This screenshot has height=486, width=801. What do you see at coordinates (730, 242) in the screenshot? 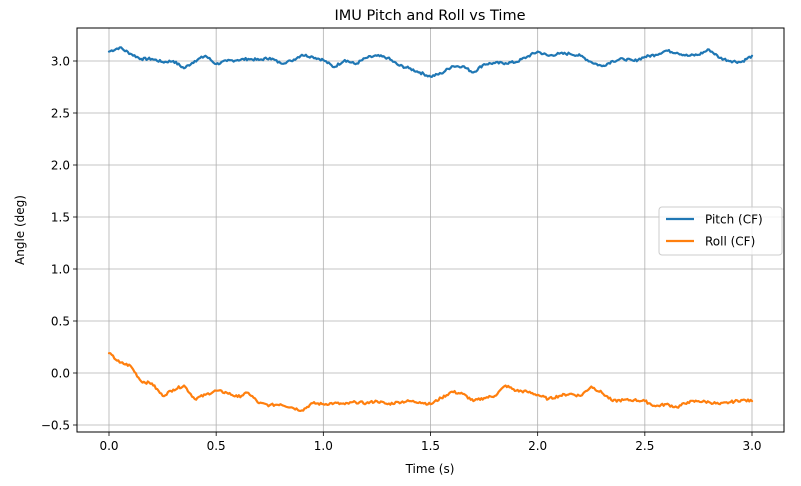
I see `legend-roll-label: Roll (CF)` at bounding box center [730, 242].